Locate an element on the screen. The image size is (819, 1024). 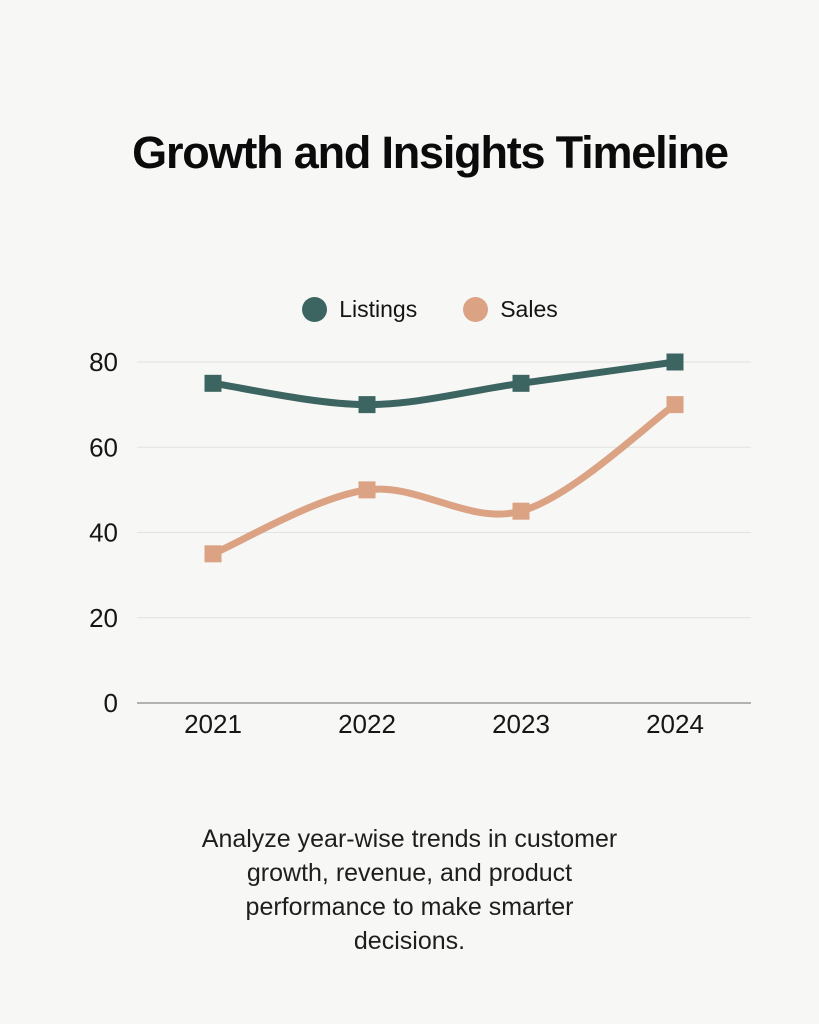
x-tick-label: 2024 is located at coordinates (675, 724).